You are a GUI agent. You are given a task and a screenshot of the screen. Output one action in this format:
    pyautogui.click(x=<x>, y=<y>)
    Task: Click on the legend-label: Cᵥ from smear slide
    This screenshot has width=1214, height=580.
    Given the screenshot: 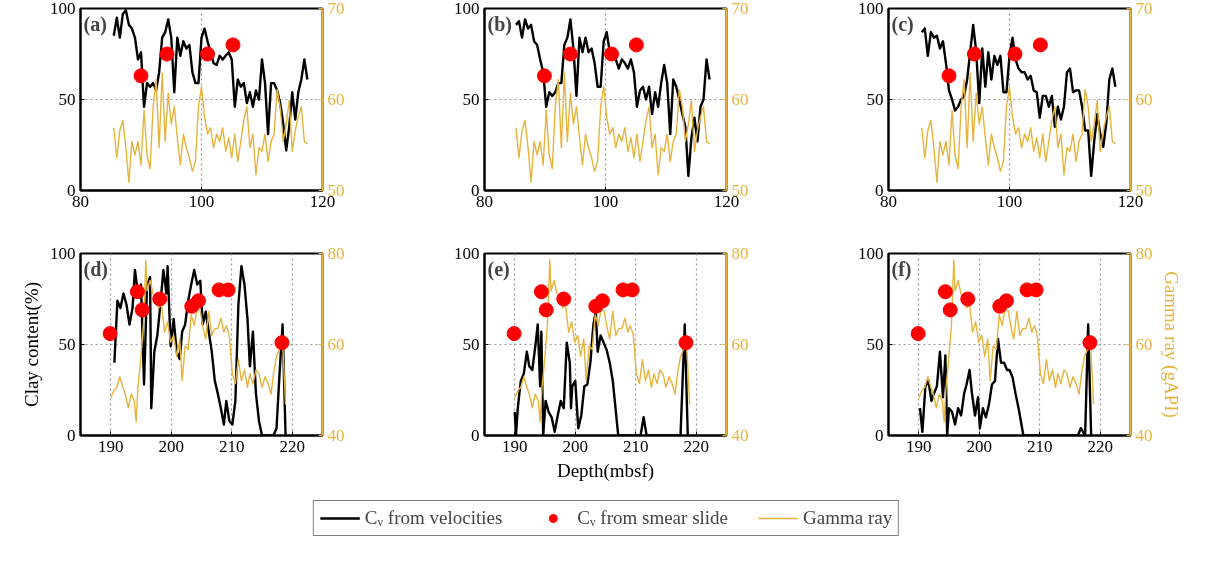 What is the action you would take?
    pyautogui.click(x=653, y=517)
    